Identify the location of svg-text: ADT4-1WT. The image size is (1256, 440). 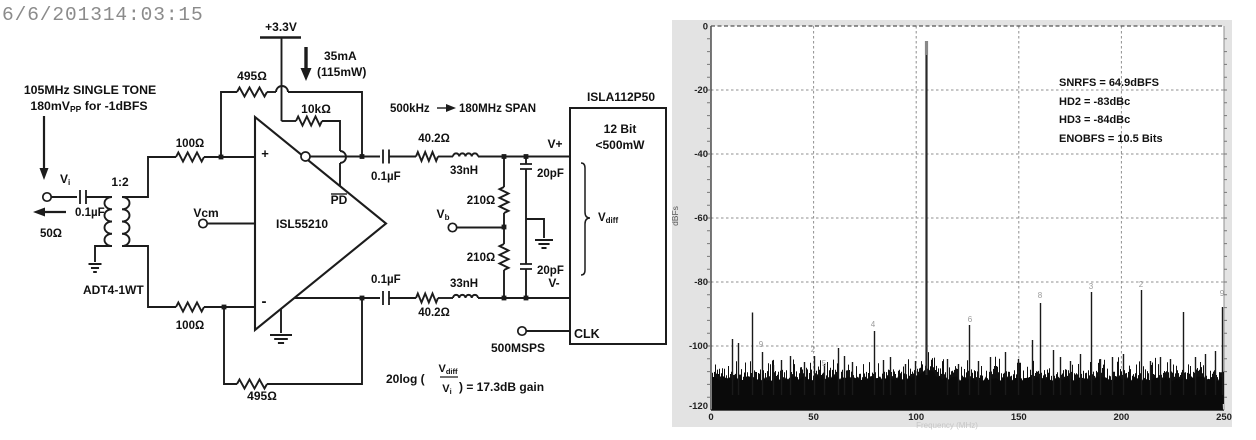
(113, 290).